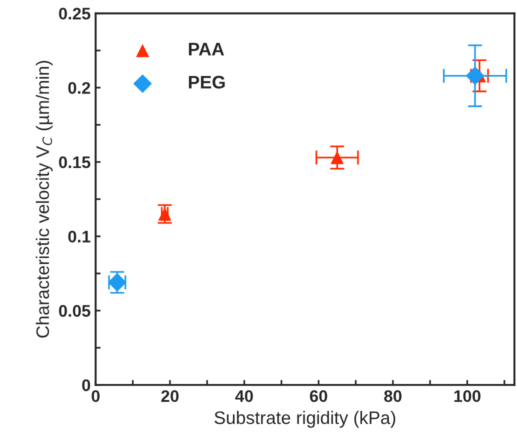  Describe the element at coordinates (206, 82) in the screenshot. I see `legend-label: PEG` at that location.